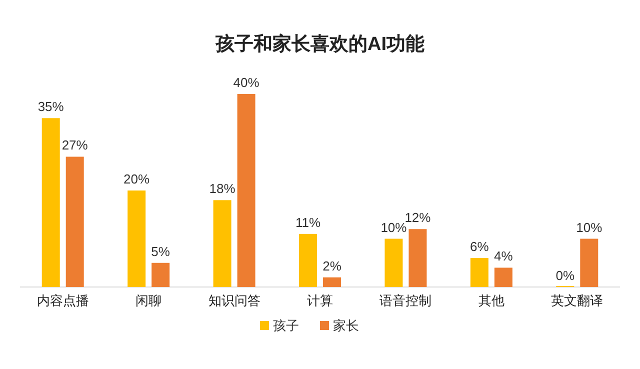  What do you see at coordinates (418, 218) in the screenshot?
I see `data-label: 12%` at bounding box center [418, 218].